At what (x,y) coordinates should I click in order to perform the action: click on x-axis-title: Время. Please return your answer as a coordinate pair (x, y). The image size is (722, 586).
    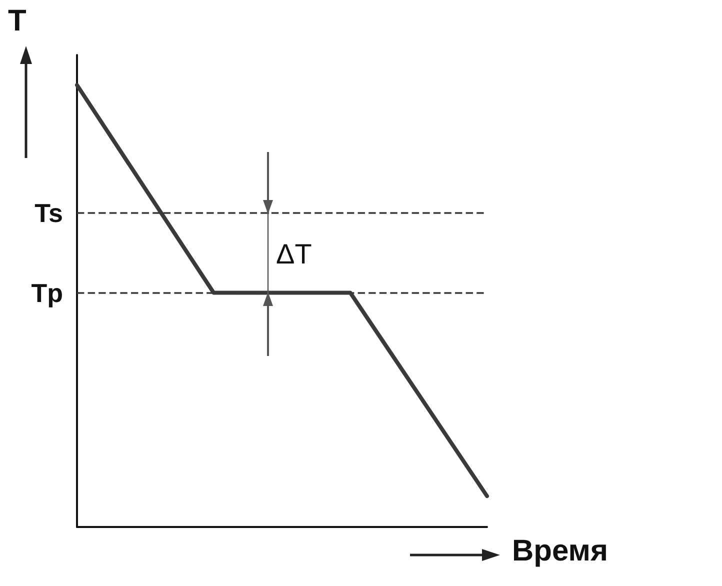
    Looking at the image, I should click on (560, 551).